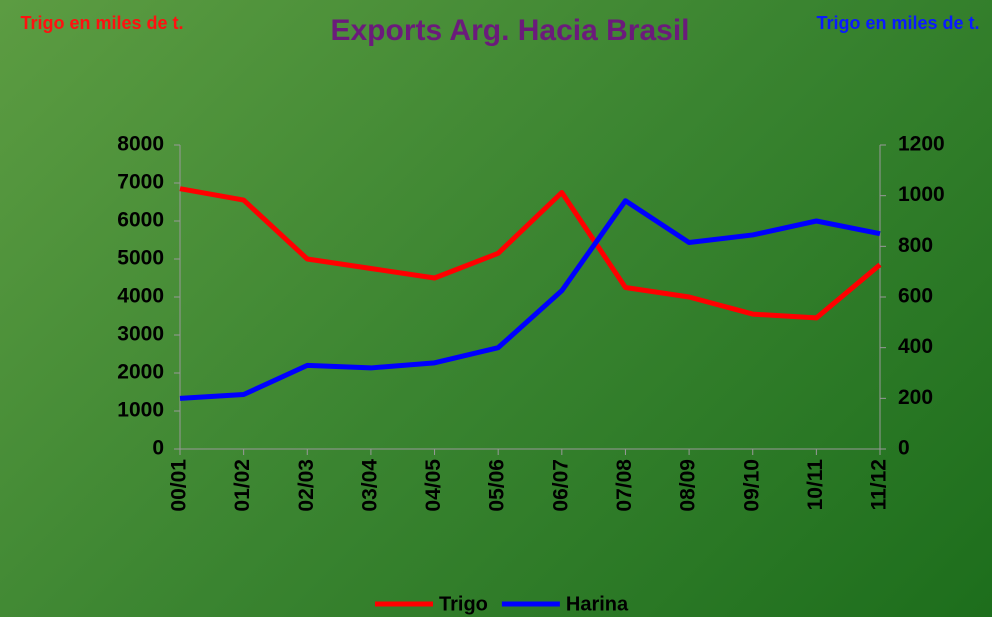 This screenshot has width=992, height=617. What do you see at coordinates (140, 410) in the screenshot?
I see `y-tick-label: 1000` at bounding box center [140, 410].